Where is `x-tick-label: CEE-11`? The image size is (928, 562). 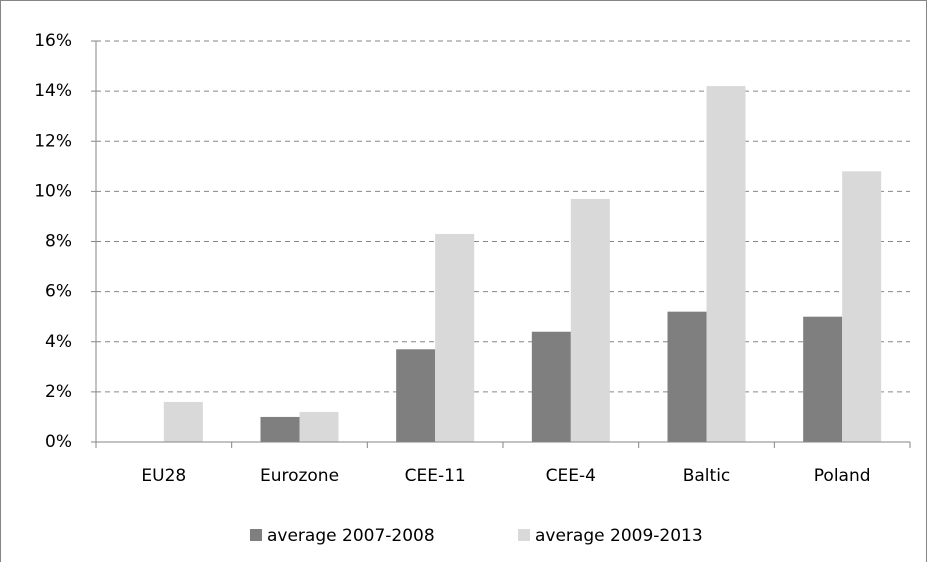
x-tick-label: CEE-11 is located at coordinates (435, 476).